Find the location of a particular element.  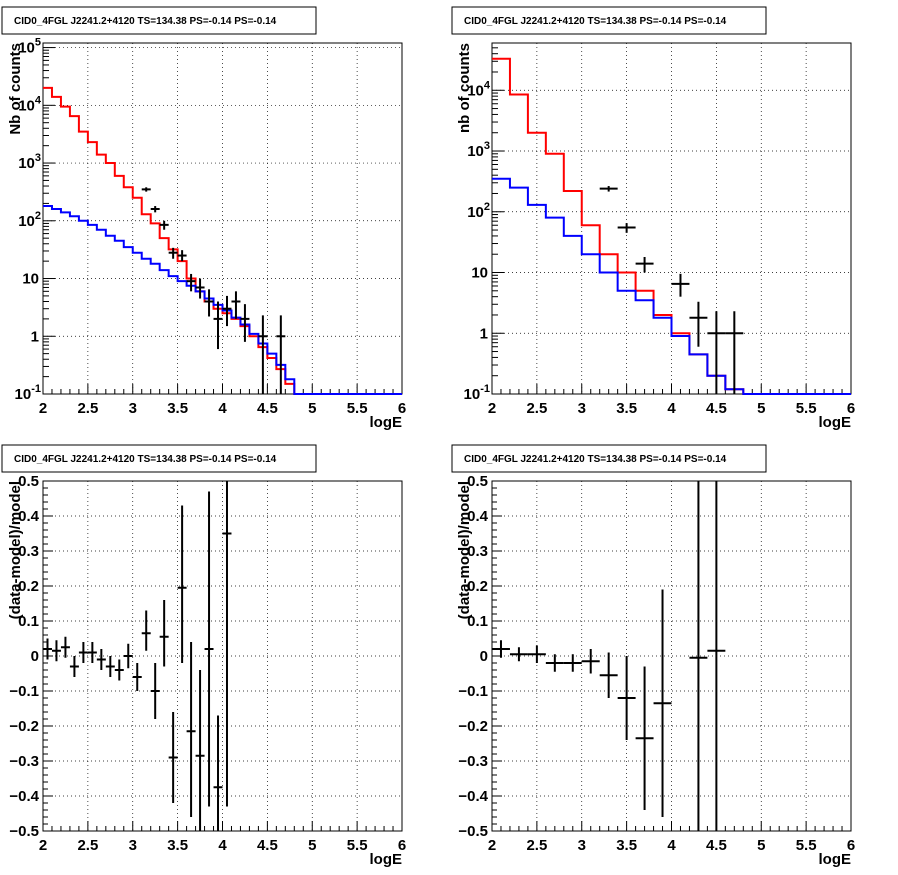

y-axis-label: nb of counts is located at coordinates (464, 88).